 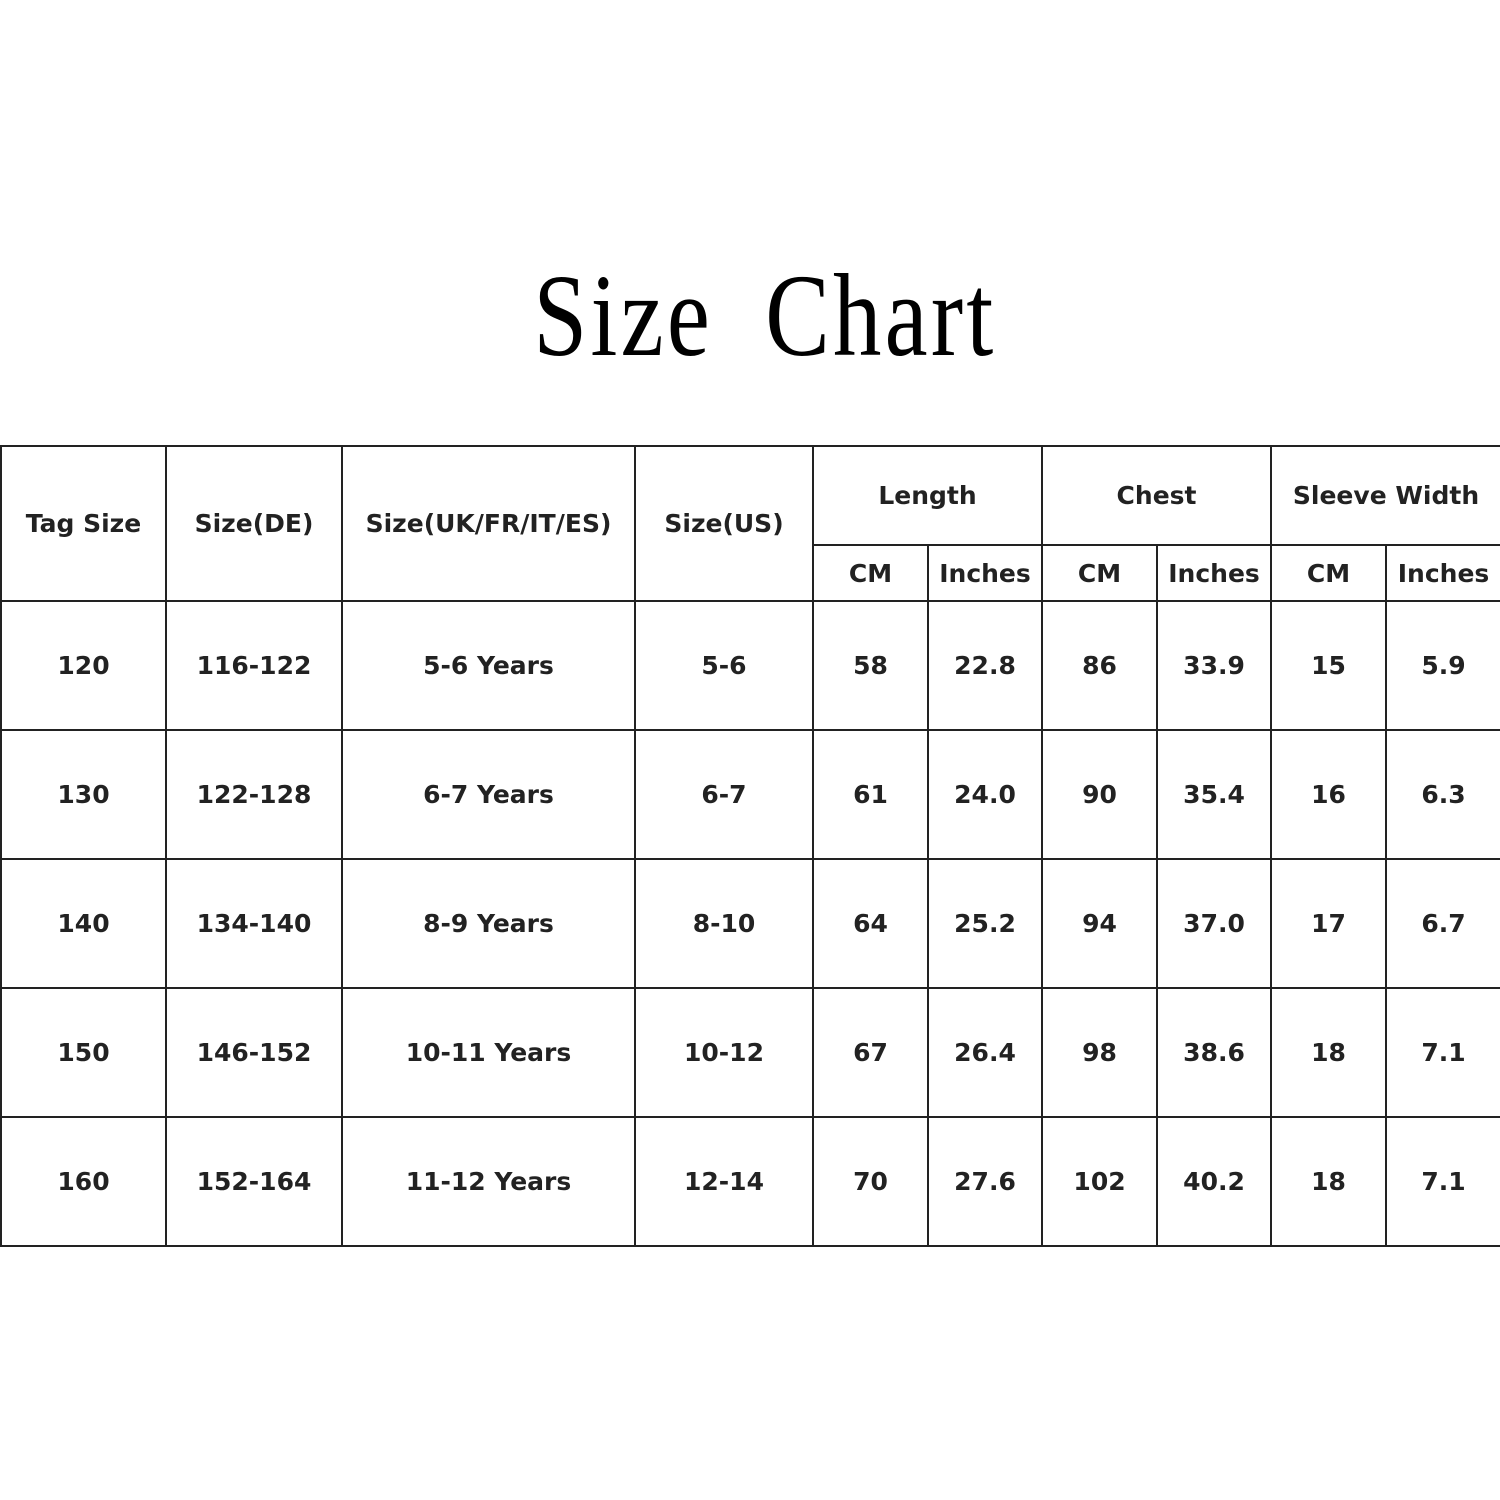 I want to click on table-cell: 160, so click(x=83, y=1181).